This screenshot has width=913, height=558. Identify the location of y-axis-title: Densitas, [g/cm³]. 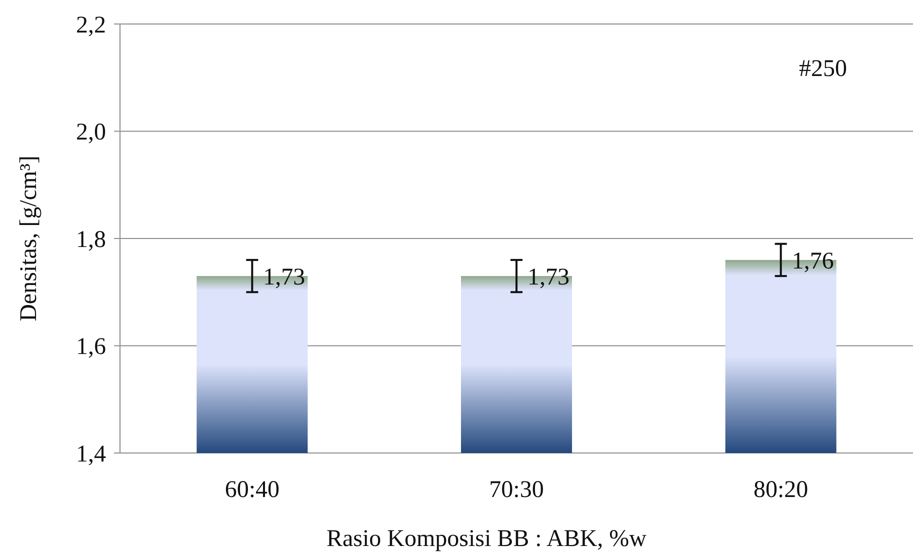
(29, 239).